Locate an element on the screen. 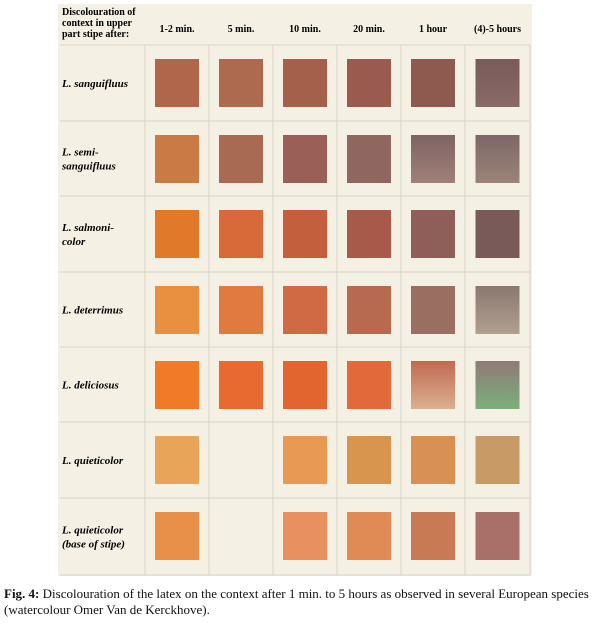 This screenshot has height=625, width=592. column-header: 1 hour is located at coordinates (433, 29).